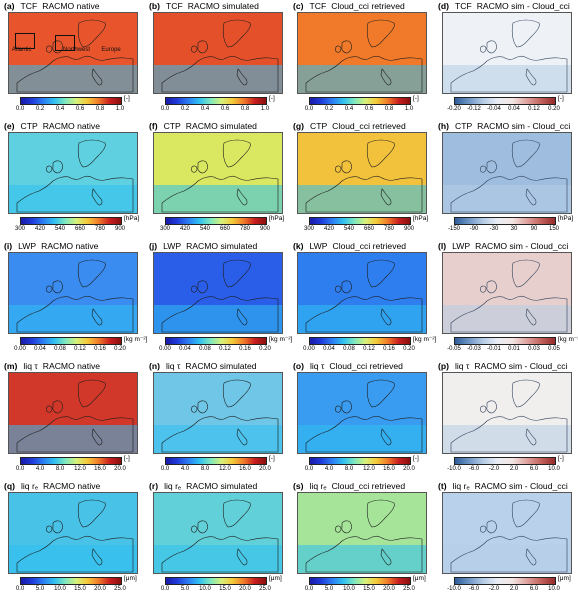 The image size is (578, 600). I want to click on colorbar-tick-label: 5.0, so click(185, 589).